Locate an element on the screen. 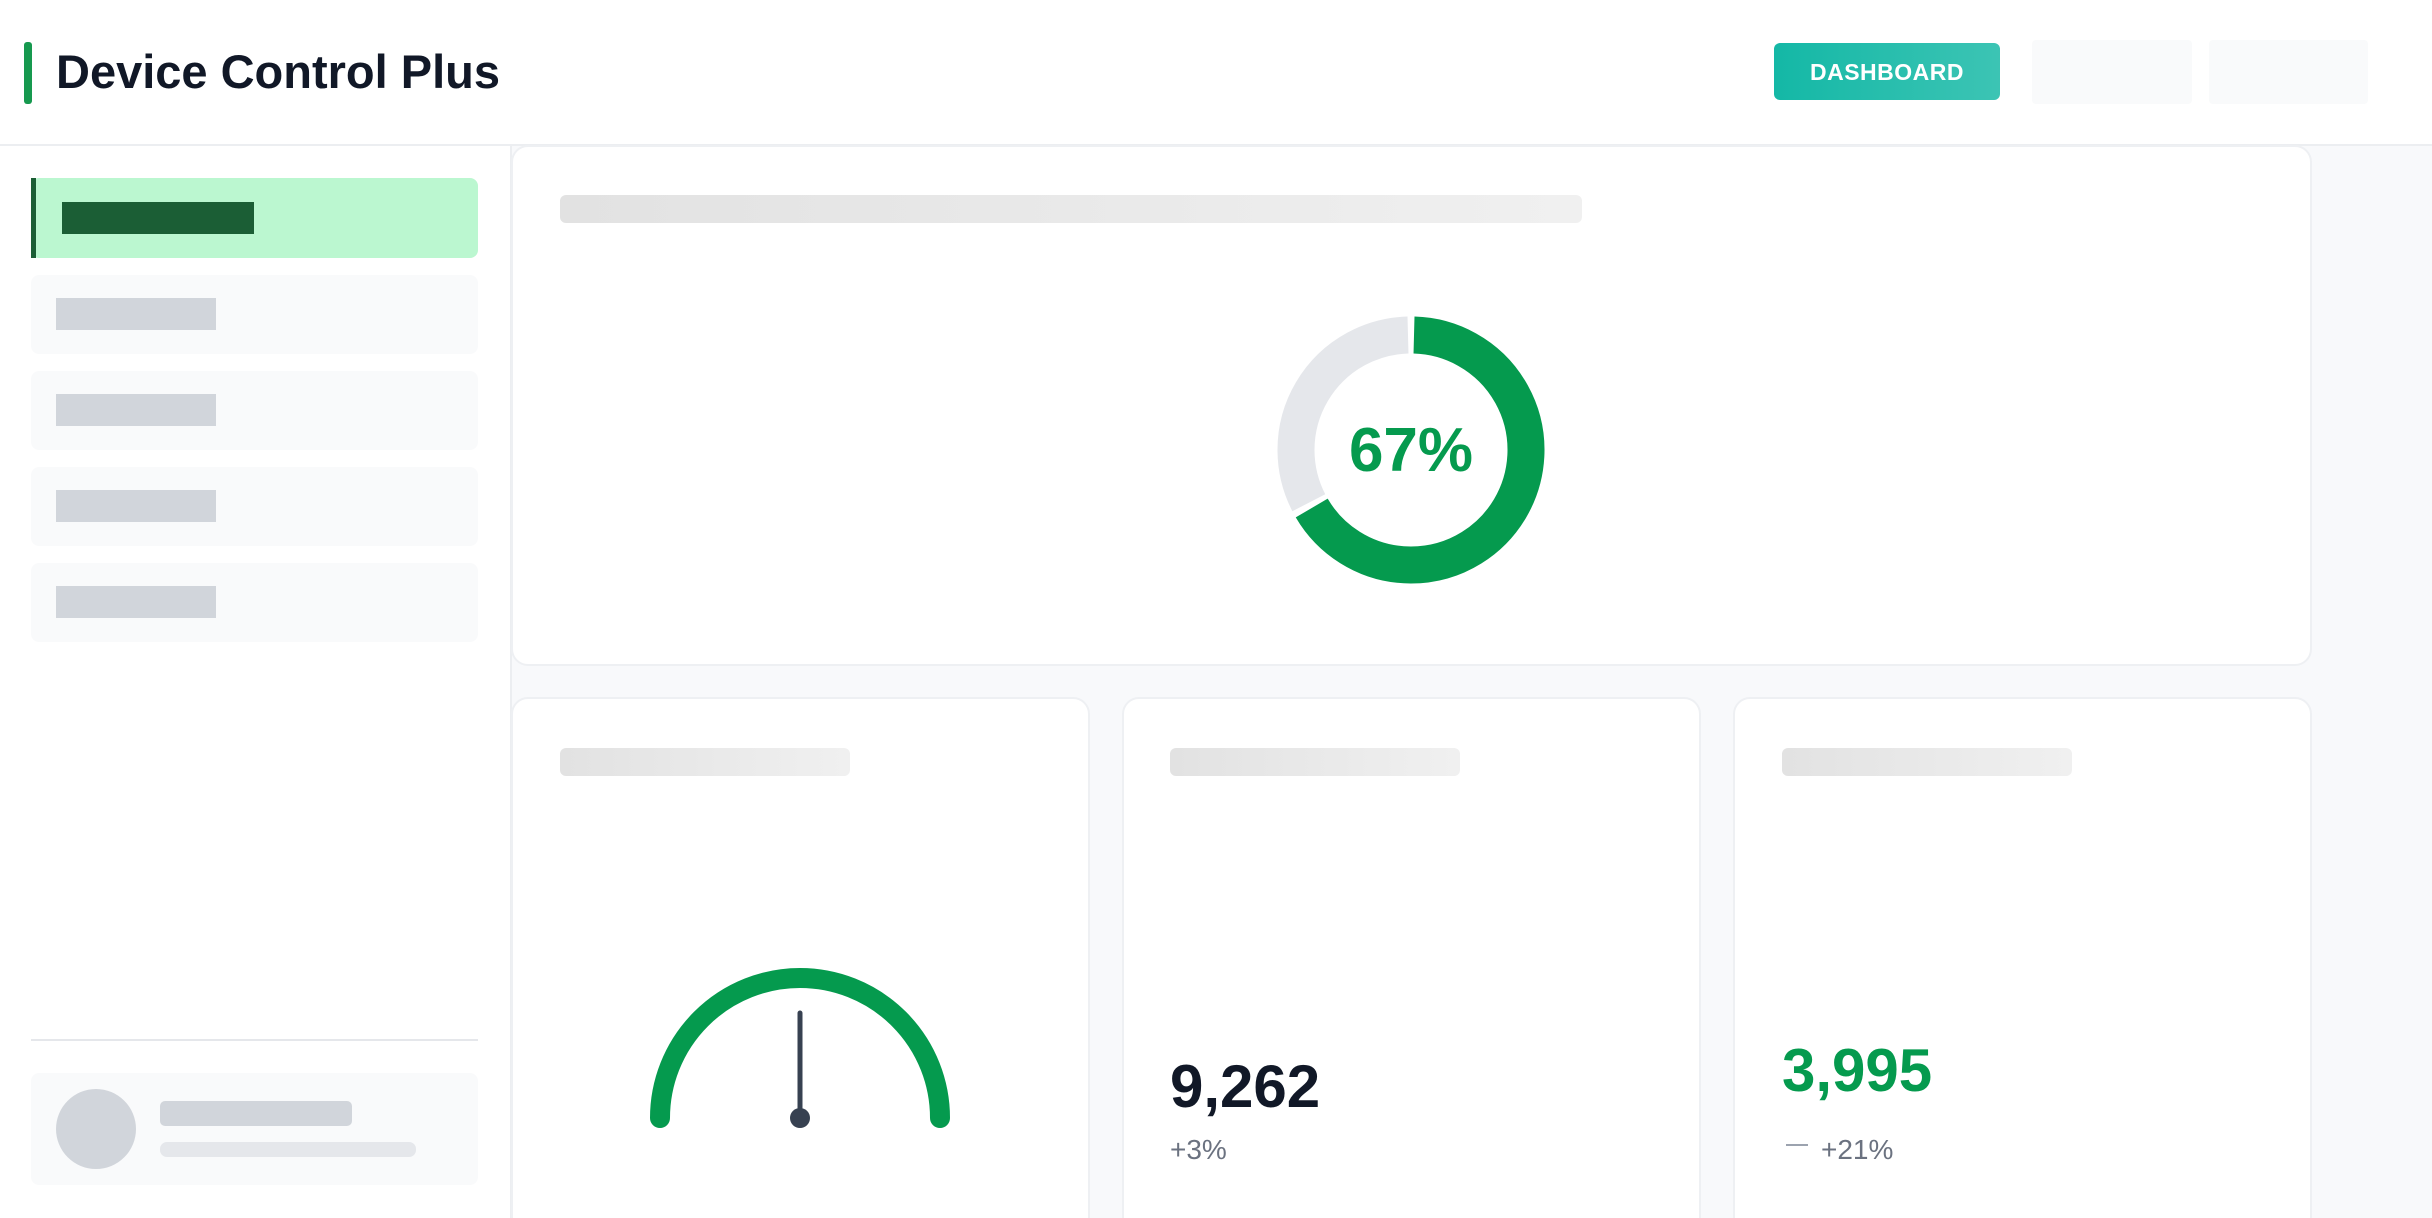 Image resolution: width=2432 pixels, height=1218 pixels. stat-value: 9,262 is located at coordinates (1245, 1086).